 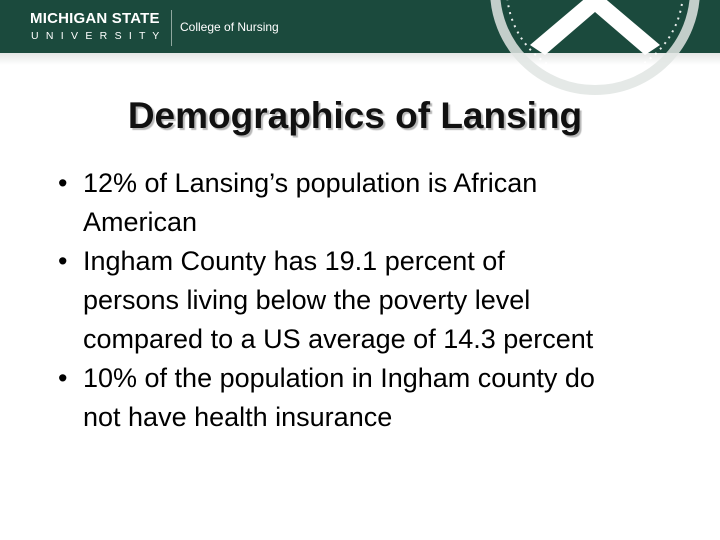 What do you see at coordinates (307, 300) in the screenshot?
I see `bullet-text: persons living below the poverty level` at bounding box center [307, 300].